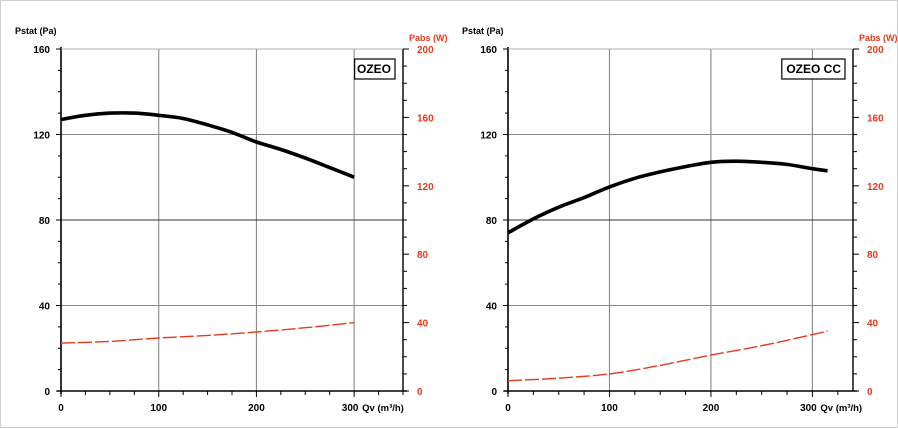  I want to click on curve-label: OZEO, so click(374, 69).